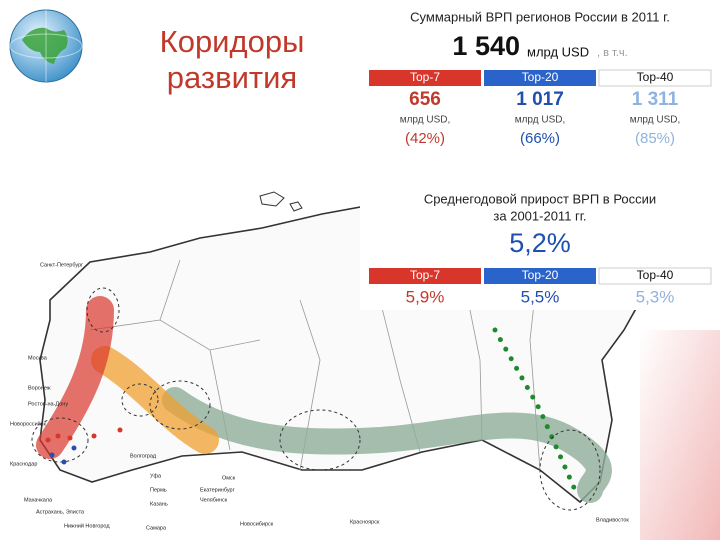 This screenshot has width=720, height=540. I want to click on city-label: Пермь, so click(158, 490).